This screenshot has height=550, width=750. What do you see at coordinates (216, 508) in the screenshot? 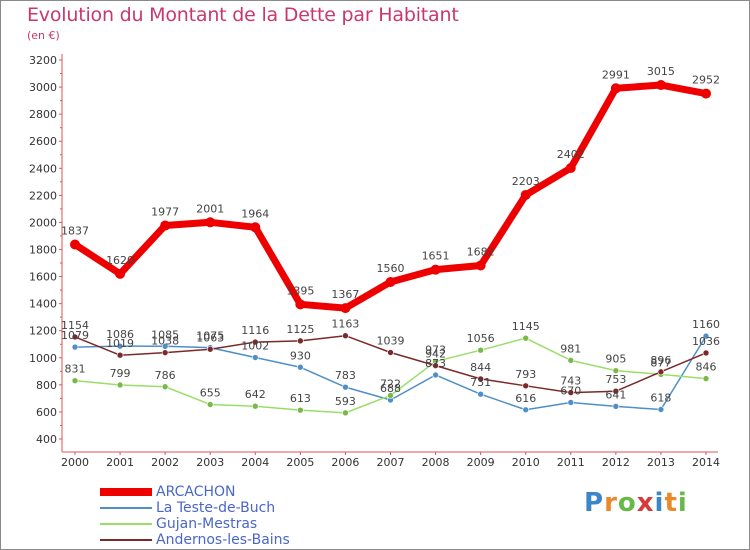
I see `legend-label: La Teste-de-Buch` at bounding box center [216, 508].